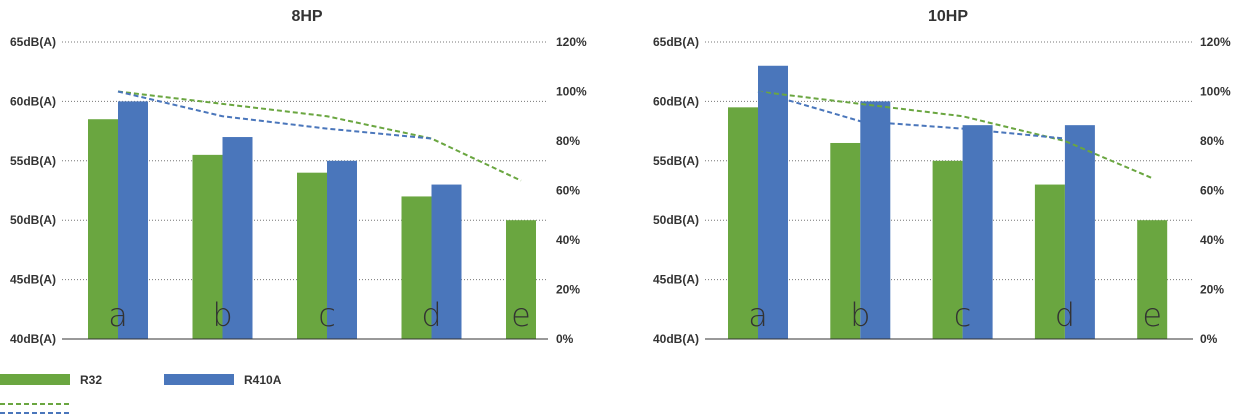 This screenshot has width=1260, height=420. What do you see at coordinates (141, 393) in the screenshot?
I see `legend: R32 R410A` at bounding box center [141, 393].